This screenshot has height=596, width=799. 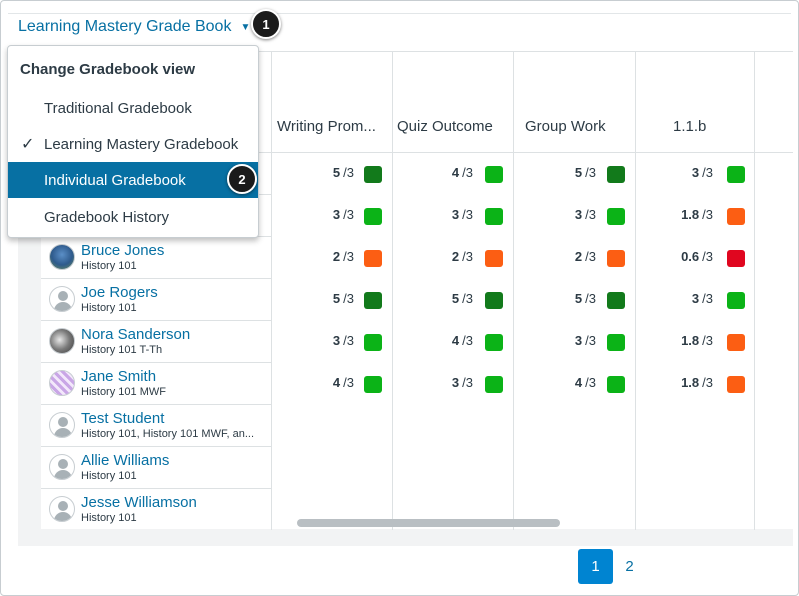 I want to click on menu-item-individual-gradebook: Individual Gradebook, so click(x=133, y=180).